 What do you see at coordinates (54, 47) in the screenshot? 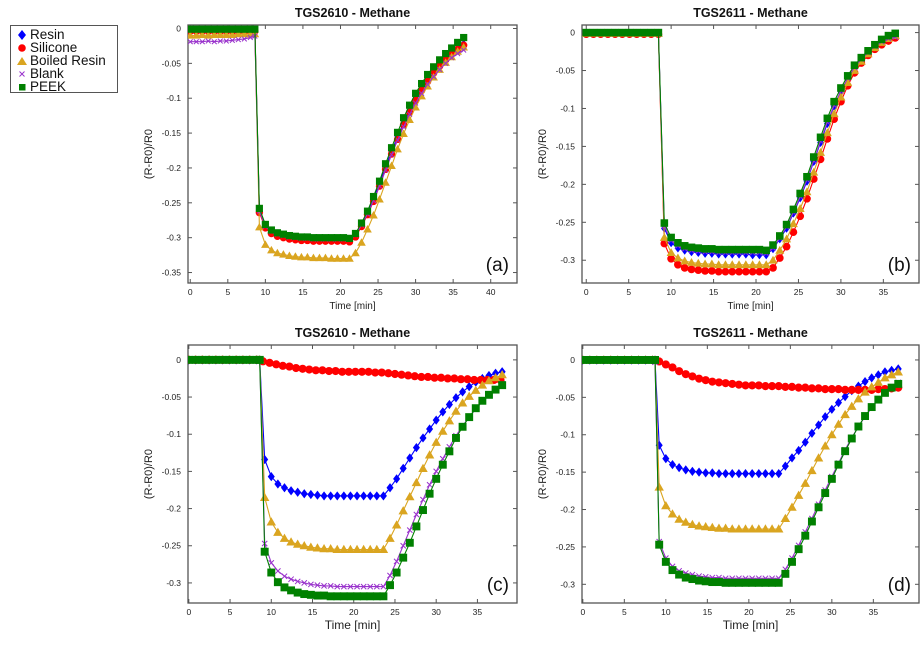
I see `legend-label: Silicone` at bounding box center [54, 47].